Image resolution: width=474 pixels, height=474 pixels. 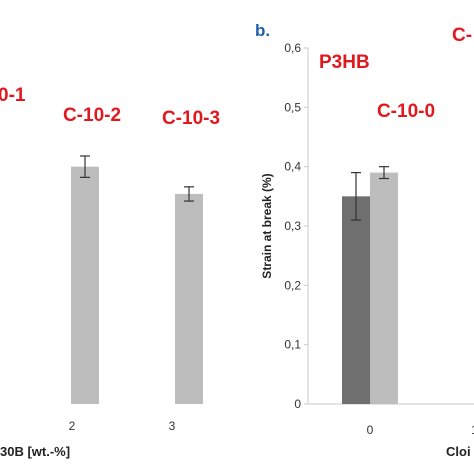 I want to click on annotation-p3hb: P3HB, so click(x=344, y=62).